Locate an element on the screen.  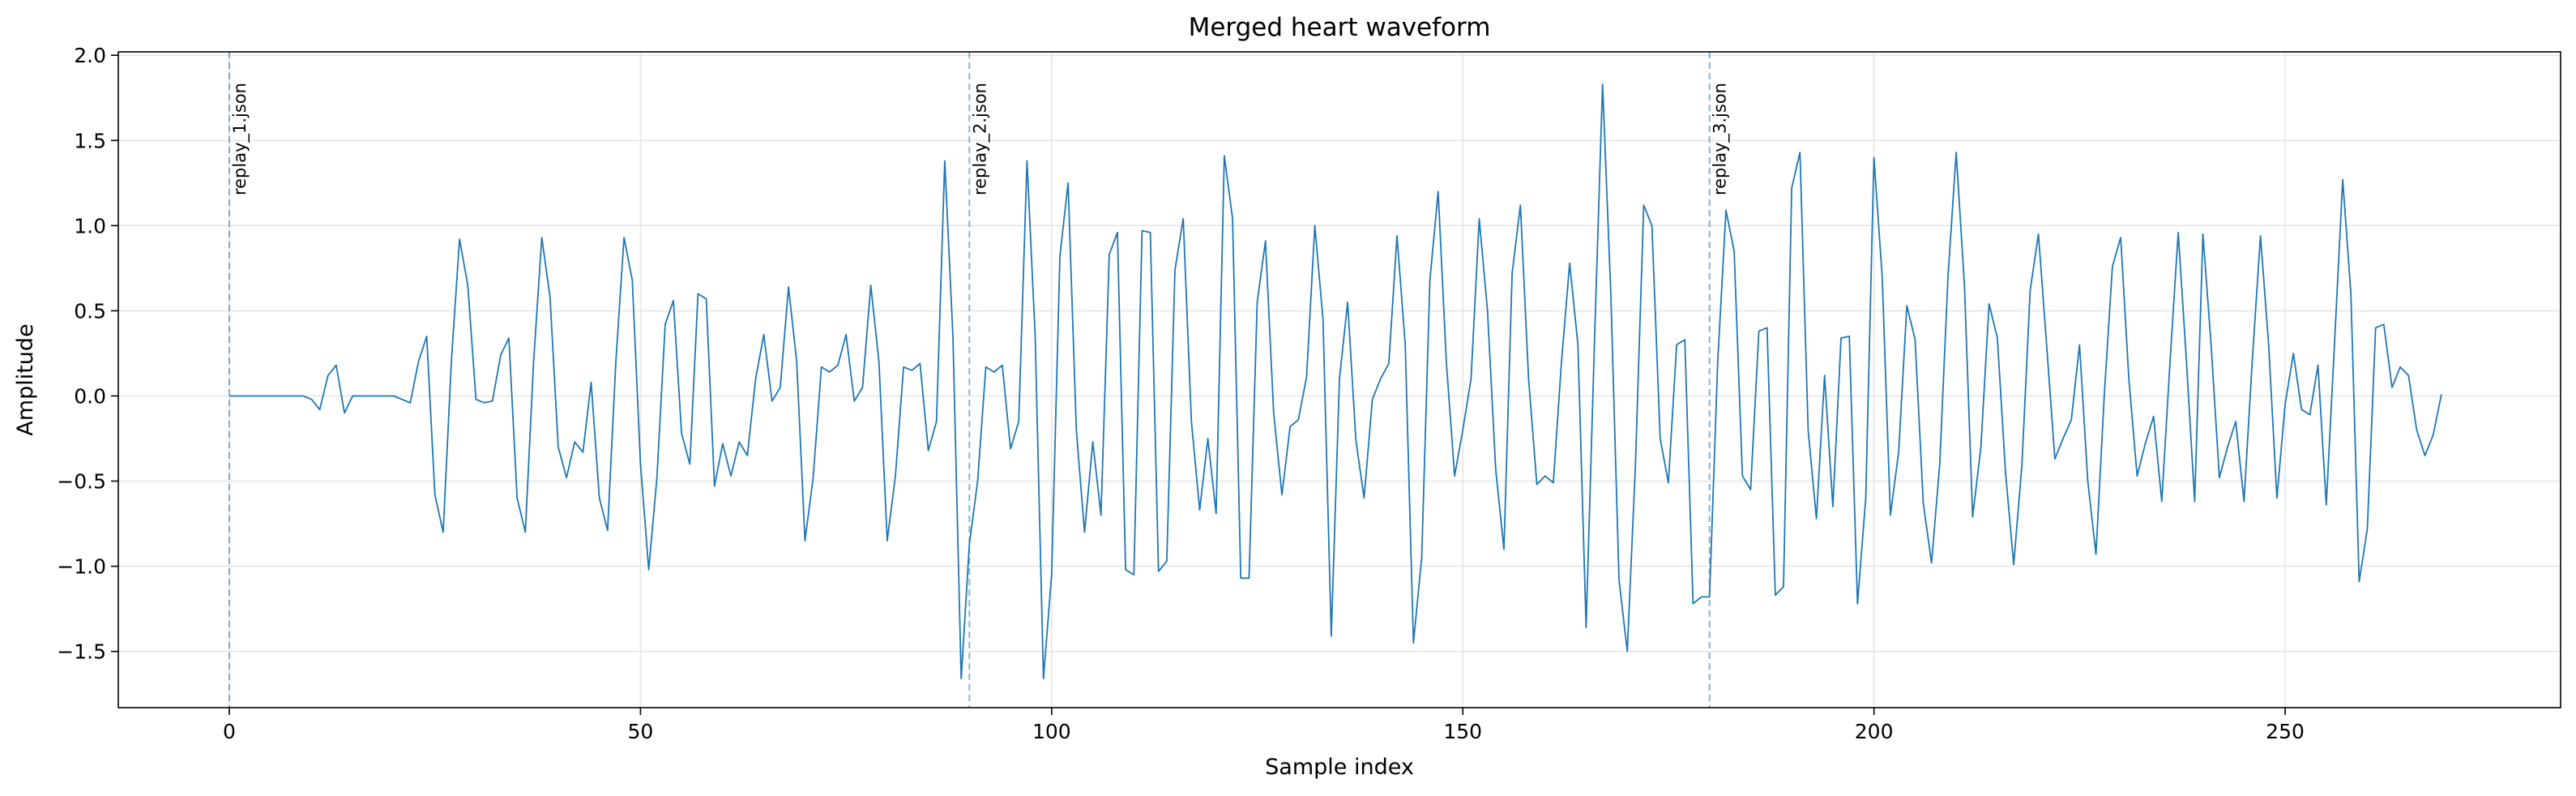
y-tick-label: −1.5 is located at coordinates (81, 652).